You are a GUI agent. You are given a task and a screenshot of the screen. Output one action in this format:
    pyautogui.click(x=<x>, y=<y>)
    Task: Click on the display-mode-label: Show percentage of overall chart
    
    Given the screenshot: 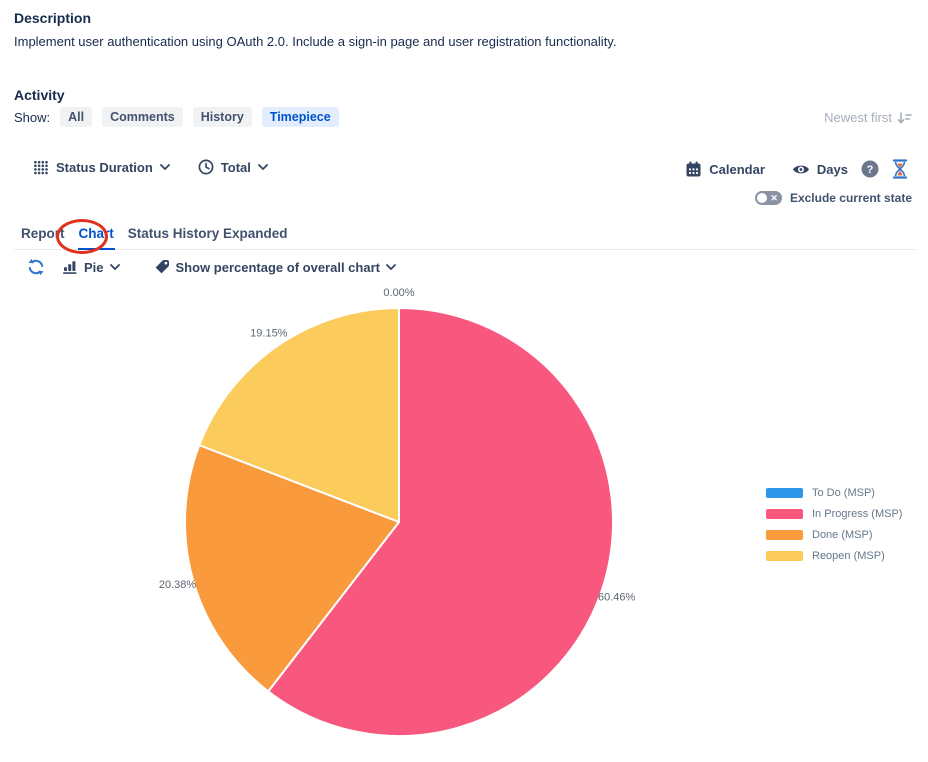 What is the action you would take?
    pyautogui.click(x=277, y=267)
    